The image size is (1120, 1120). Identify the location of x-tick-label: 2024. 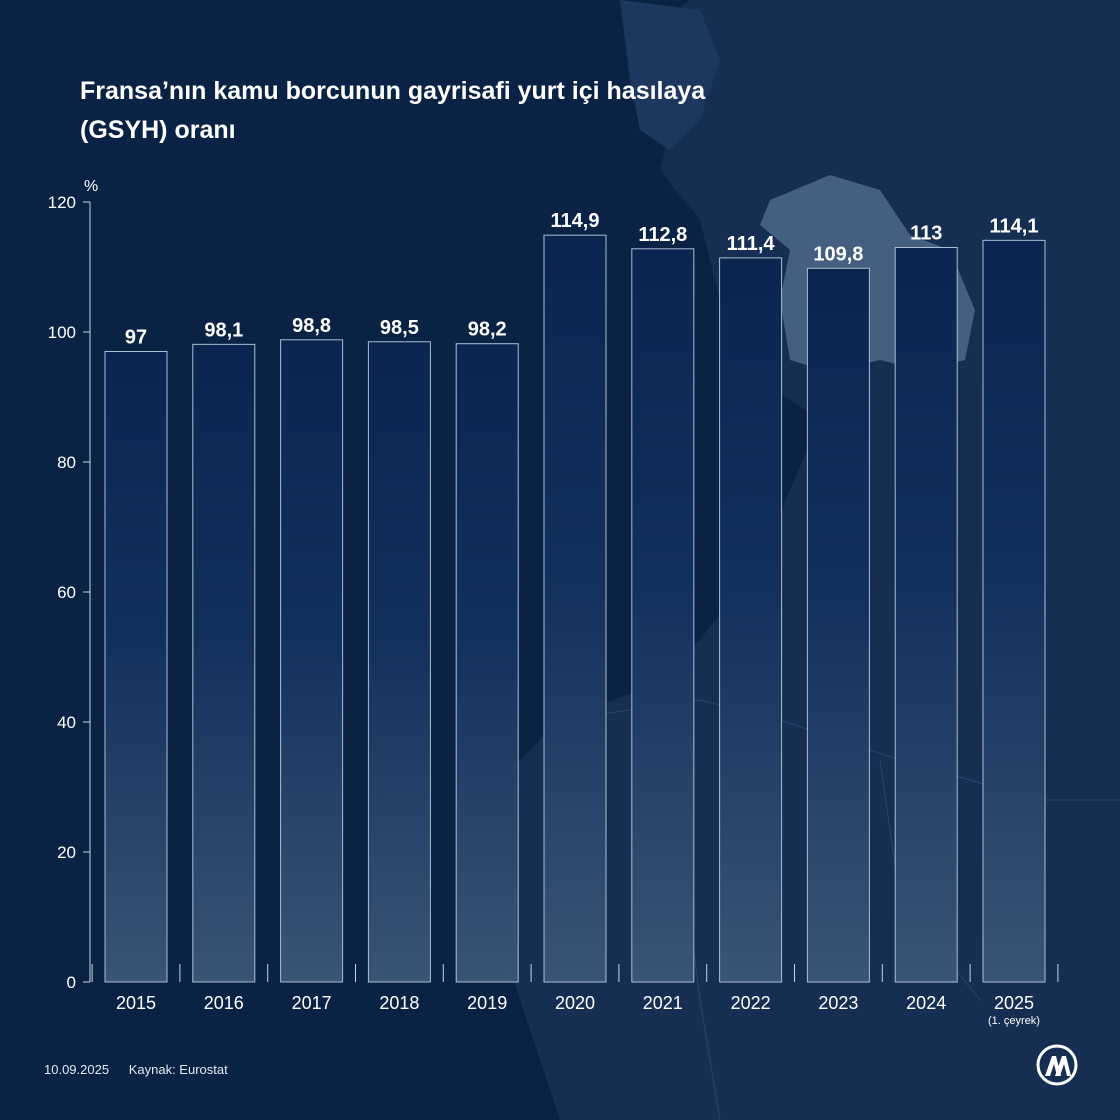
(926, 1003).